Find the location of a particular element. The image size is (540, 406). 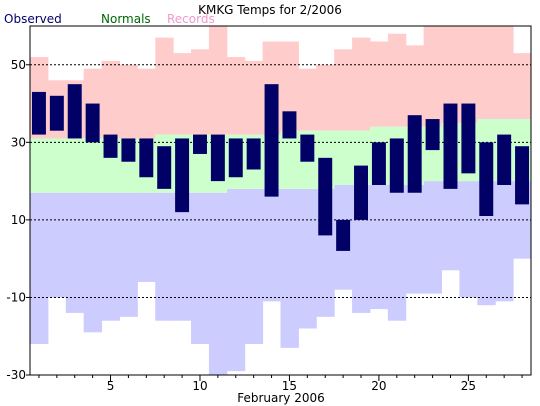

x-tick-label: 10 is located at coordinates (199, 386).